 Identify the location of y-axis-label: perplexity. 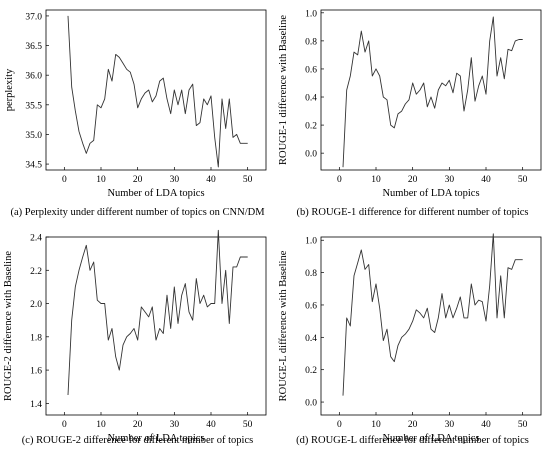
(9, 89).